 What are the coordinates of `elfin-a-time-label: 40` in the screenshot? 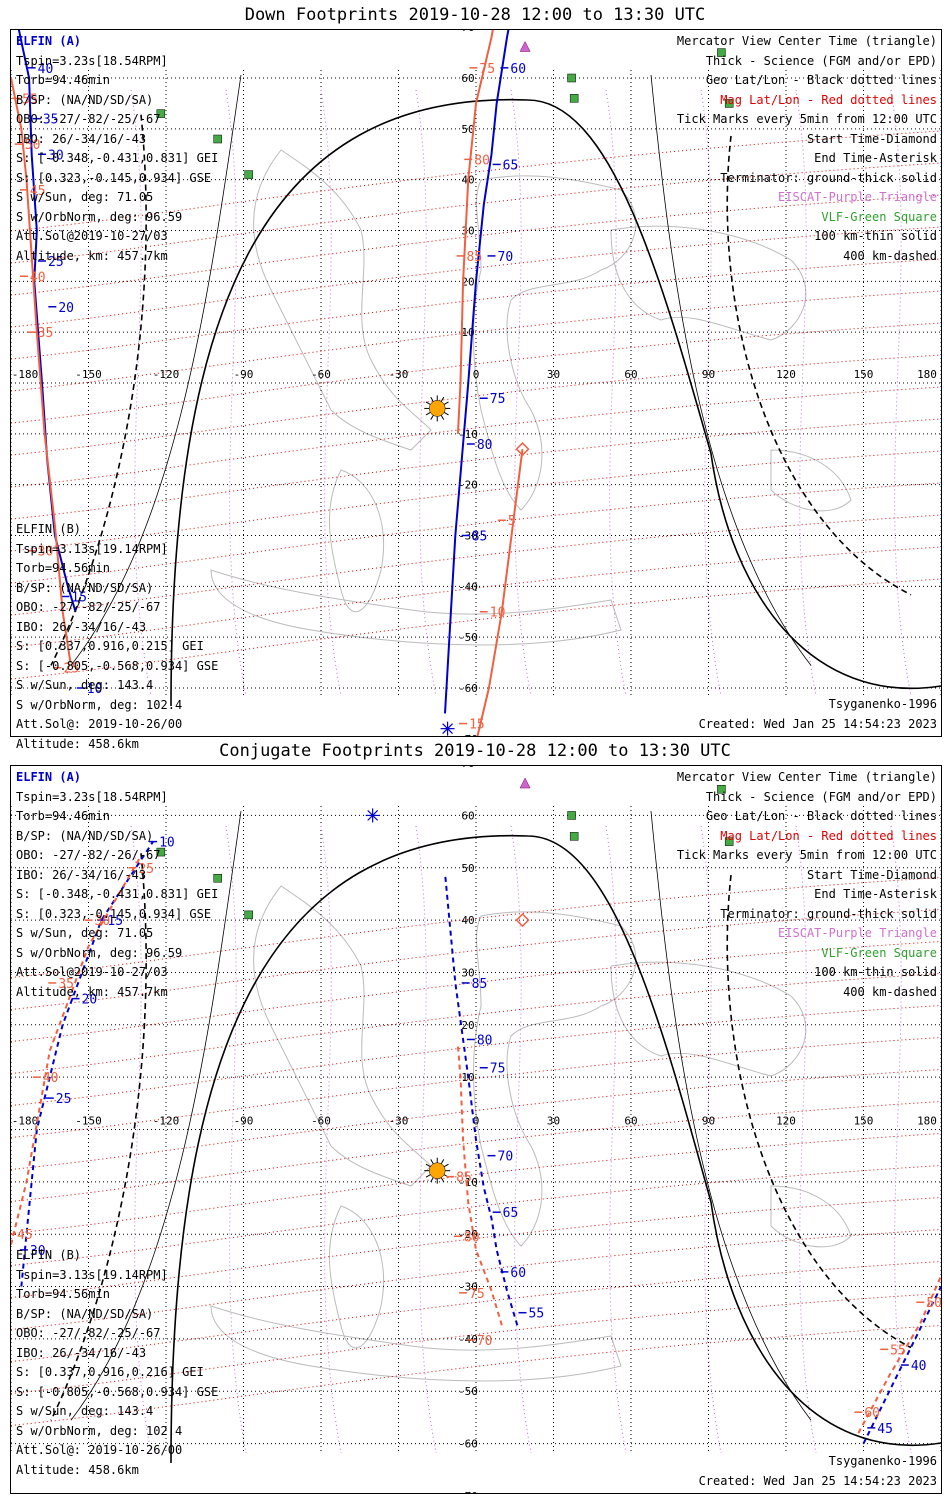 It's located at (919, 1366).